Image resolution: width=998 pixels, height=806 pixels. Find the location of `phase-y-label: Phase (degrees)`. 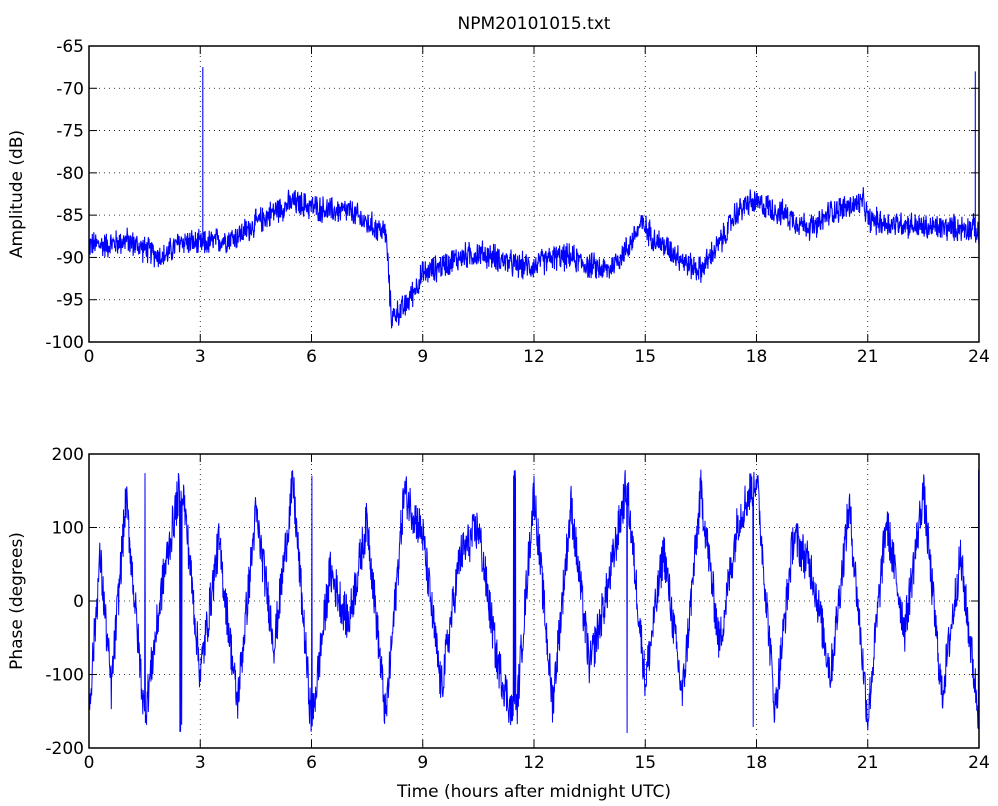

phase-y-label: Phase (degrees) is located at coordinates (17, 601).